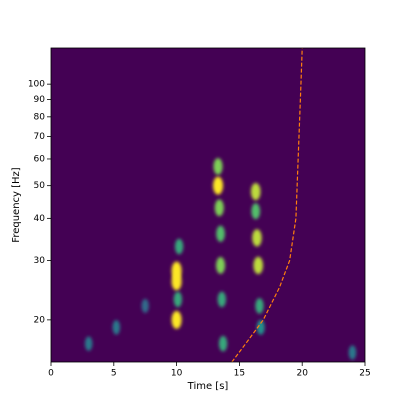 This screenshot has width=407, height=407. Describe the element at coordinates (40, 159) in the screenshot. I see `y-tick-label: 60` at that location.